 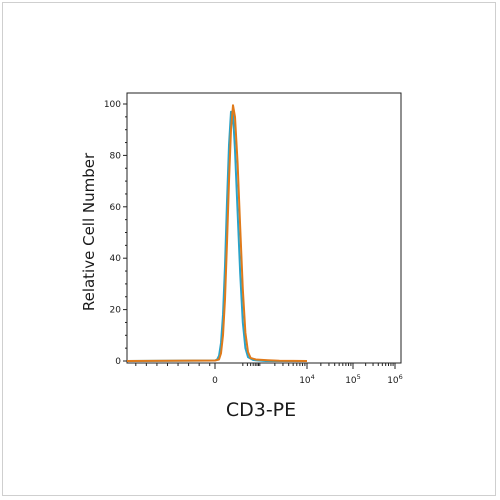 What do you see at coordinates (395, 379) in the screenshot?
I see `x-tick-label: 10⁶` at bounding box center [395, 379].